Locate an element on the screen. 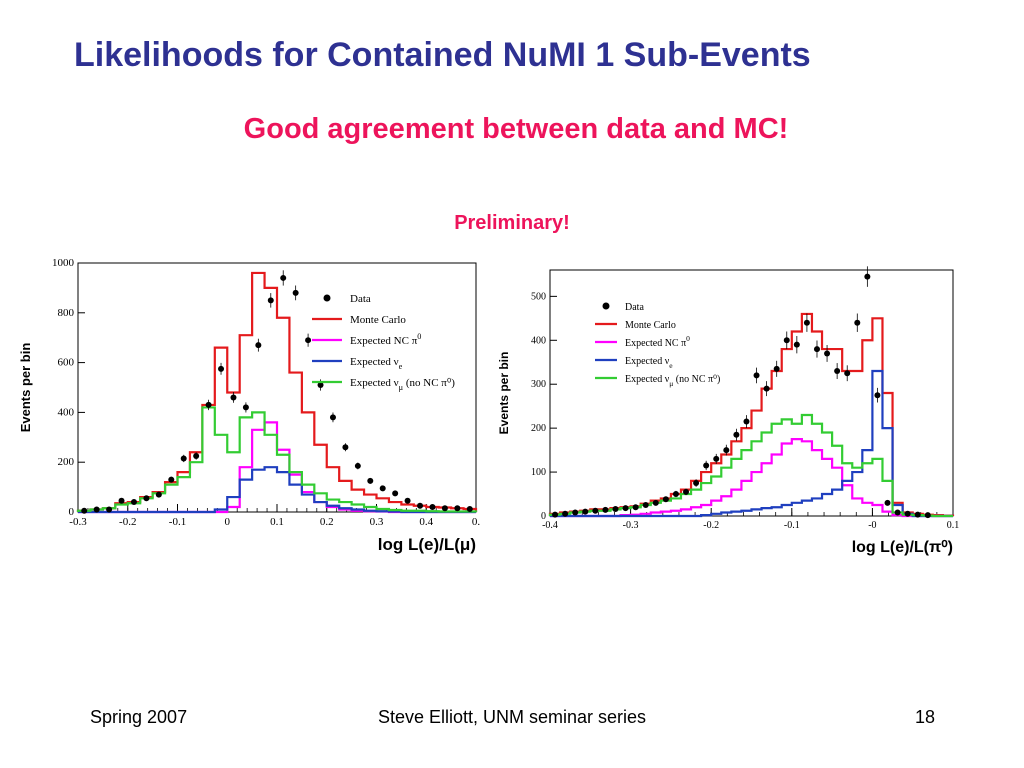 Image resolution: width=1024 pixels, height=768 pixels. legend-label: Monte Carlo is located at coordinates (650, 325).